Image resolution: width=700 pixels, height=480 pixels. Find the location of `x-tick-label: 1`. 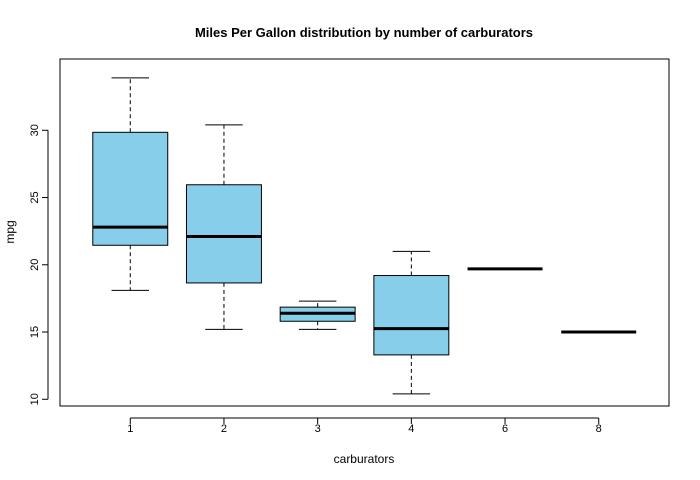

x-tick-label: 1 is located at coordinates (130, 429).